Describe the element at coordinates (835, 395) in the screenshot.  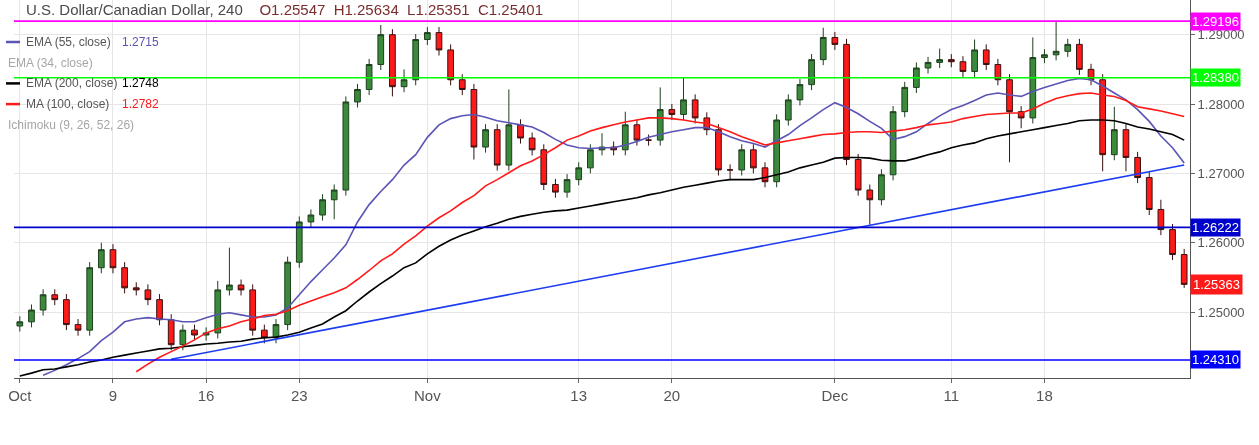
I see `x-tick-label: Dec` at that location.